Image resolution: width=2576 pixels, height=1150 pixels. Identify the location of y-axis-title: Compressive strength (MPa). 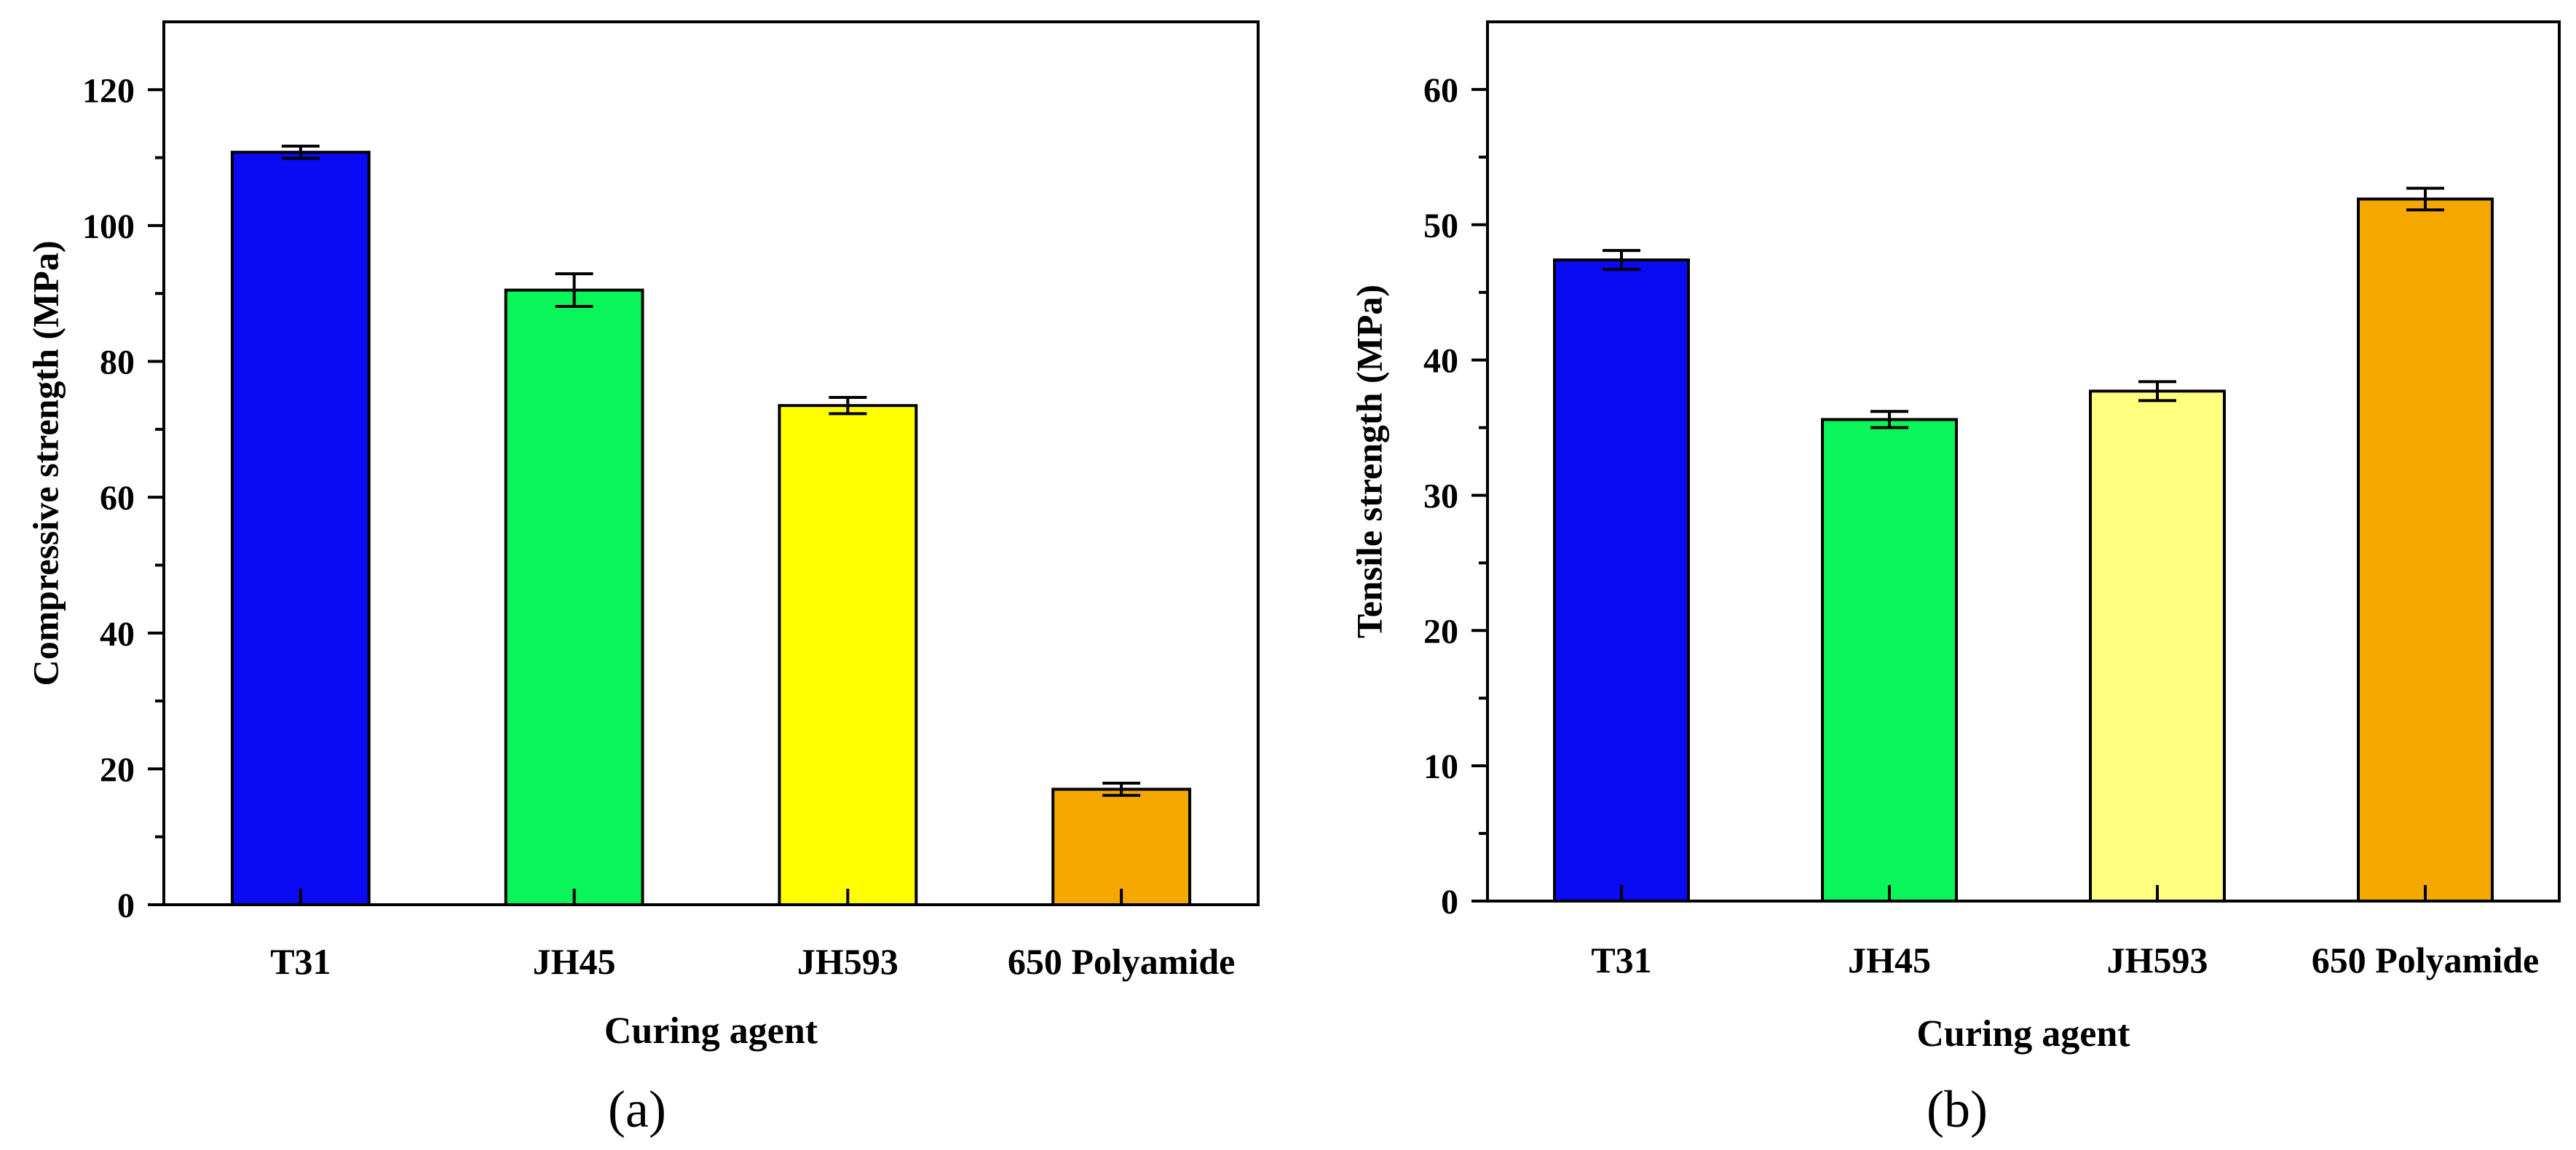
(46, 463).